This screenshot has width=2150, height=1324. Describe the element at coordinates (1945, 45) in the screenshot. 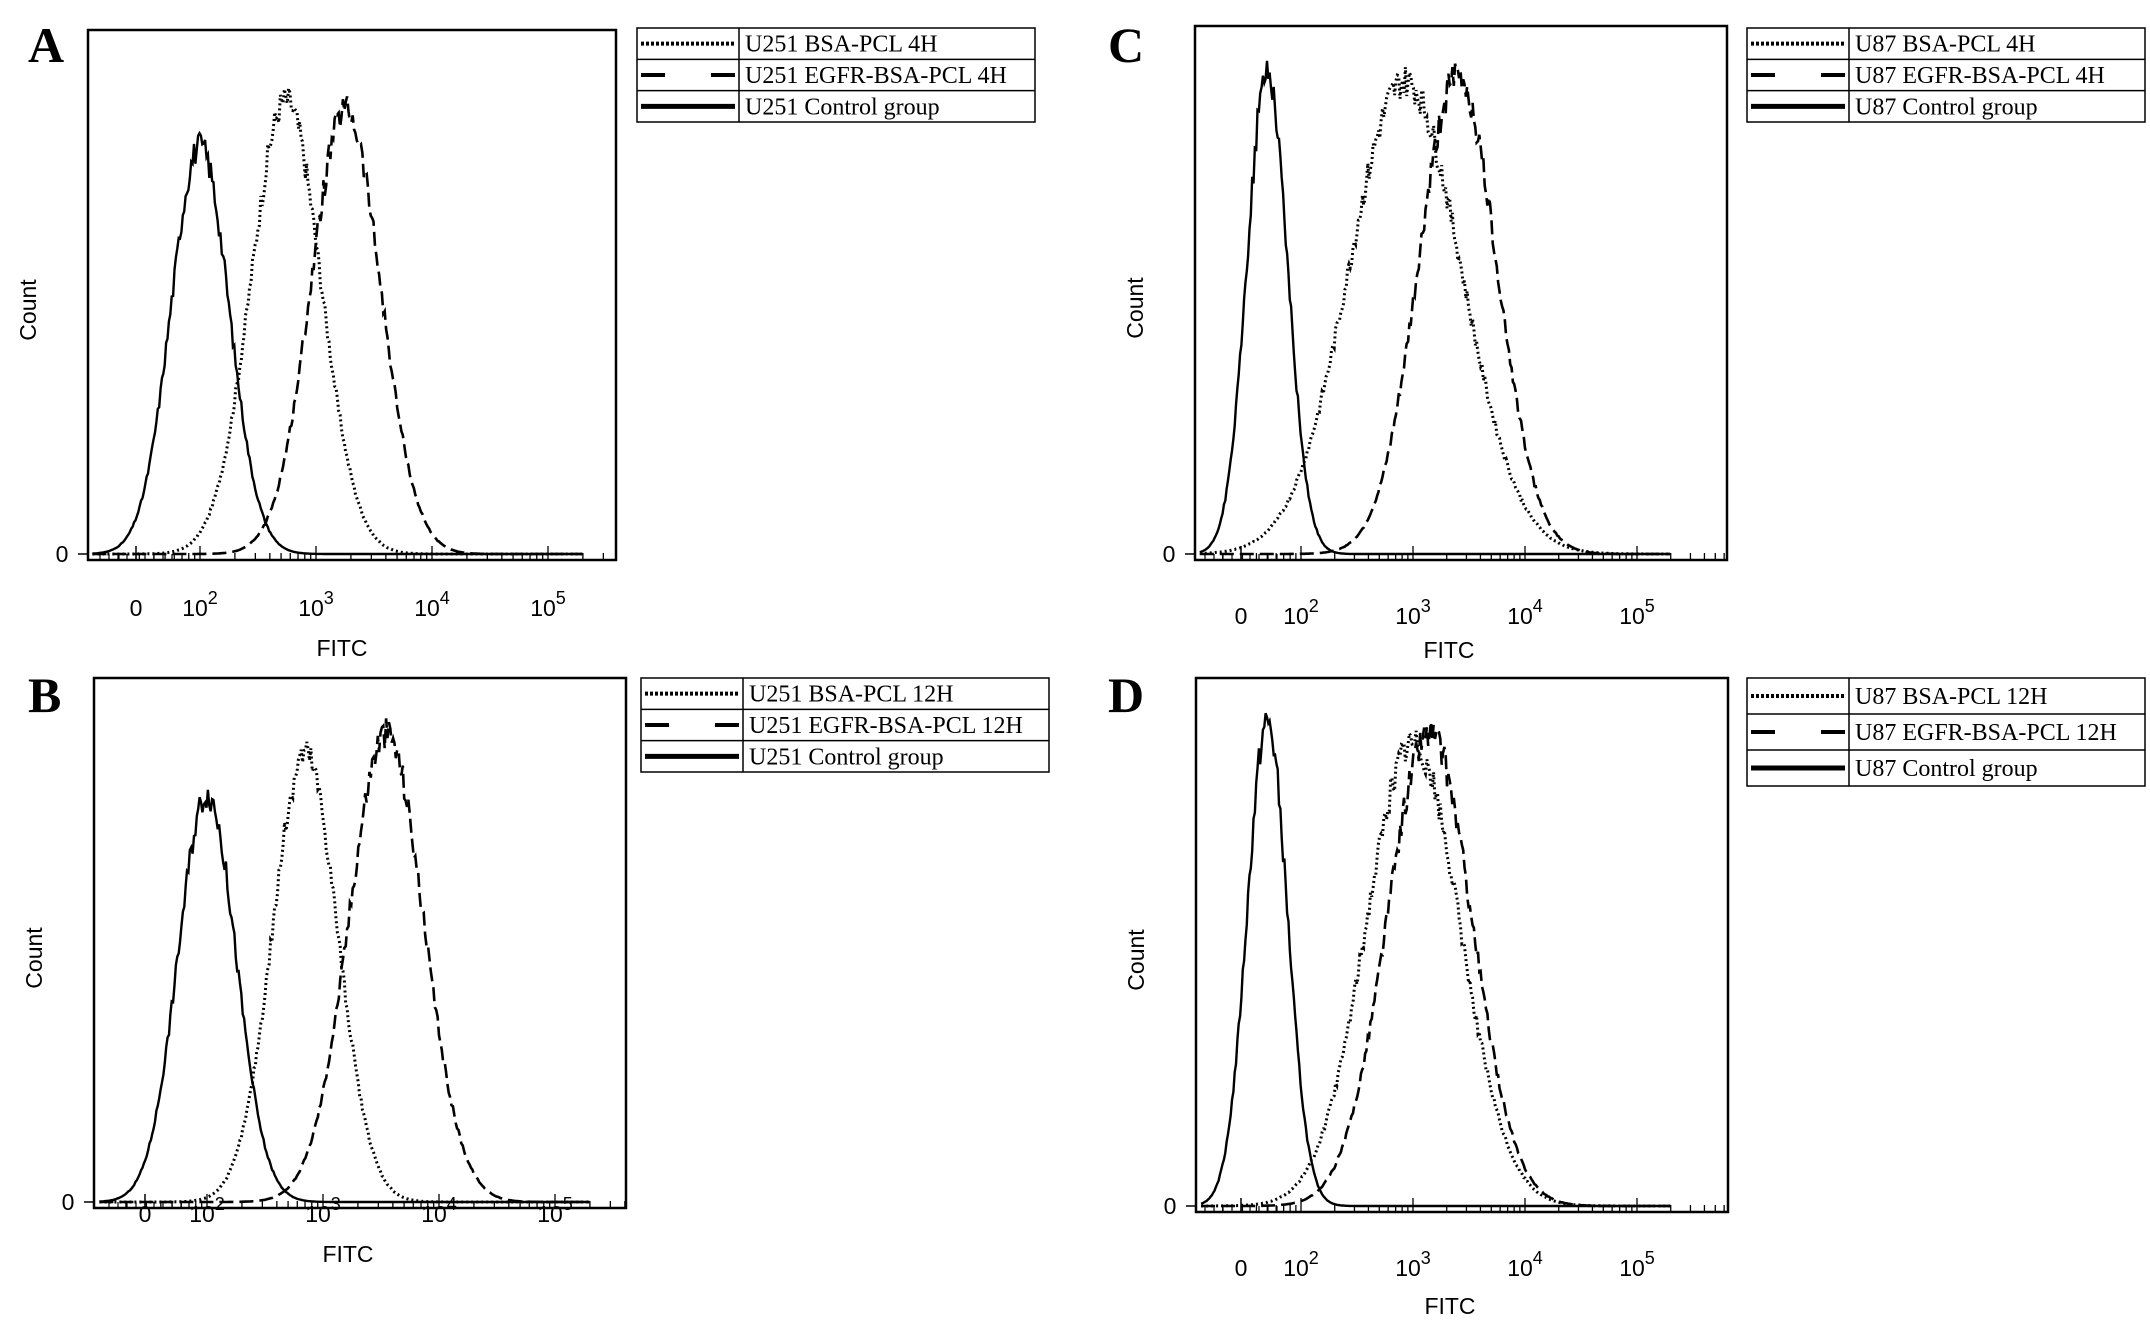

I see `legend-label: U87 BSA-PCL 4H` at that location.